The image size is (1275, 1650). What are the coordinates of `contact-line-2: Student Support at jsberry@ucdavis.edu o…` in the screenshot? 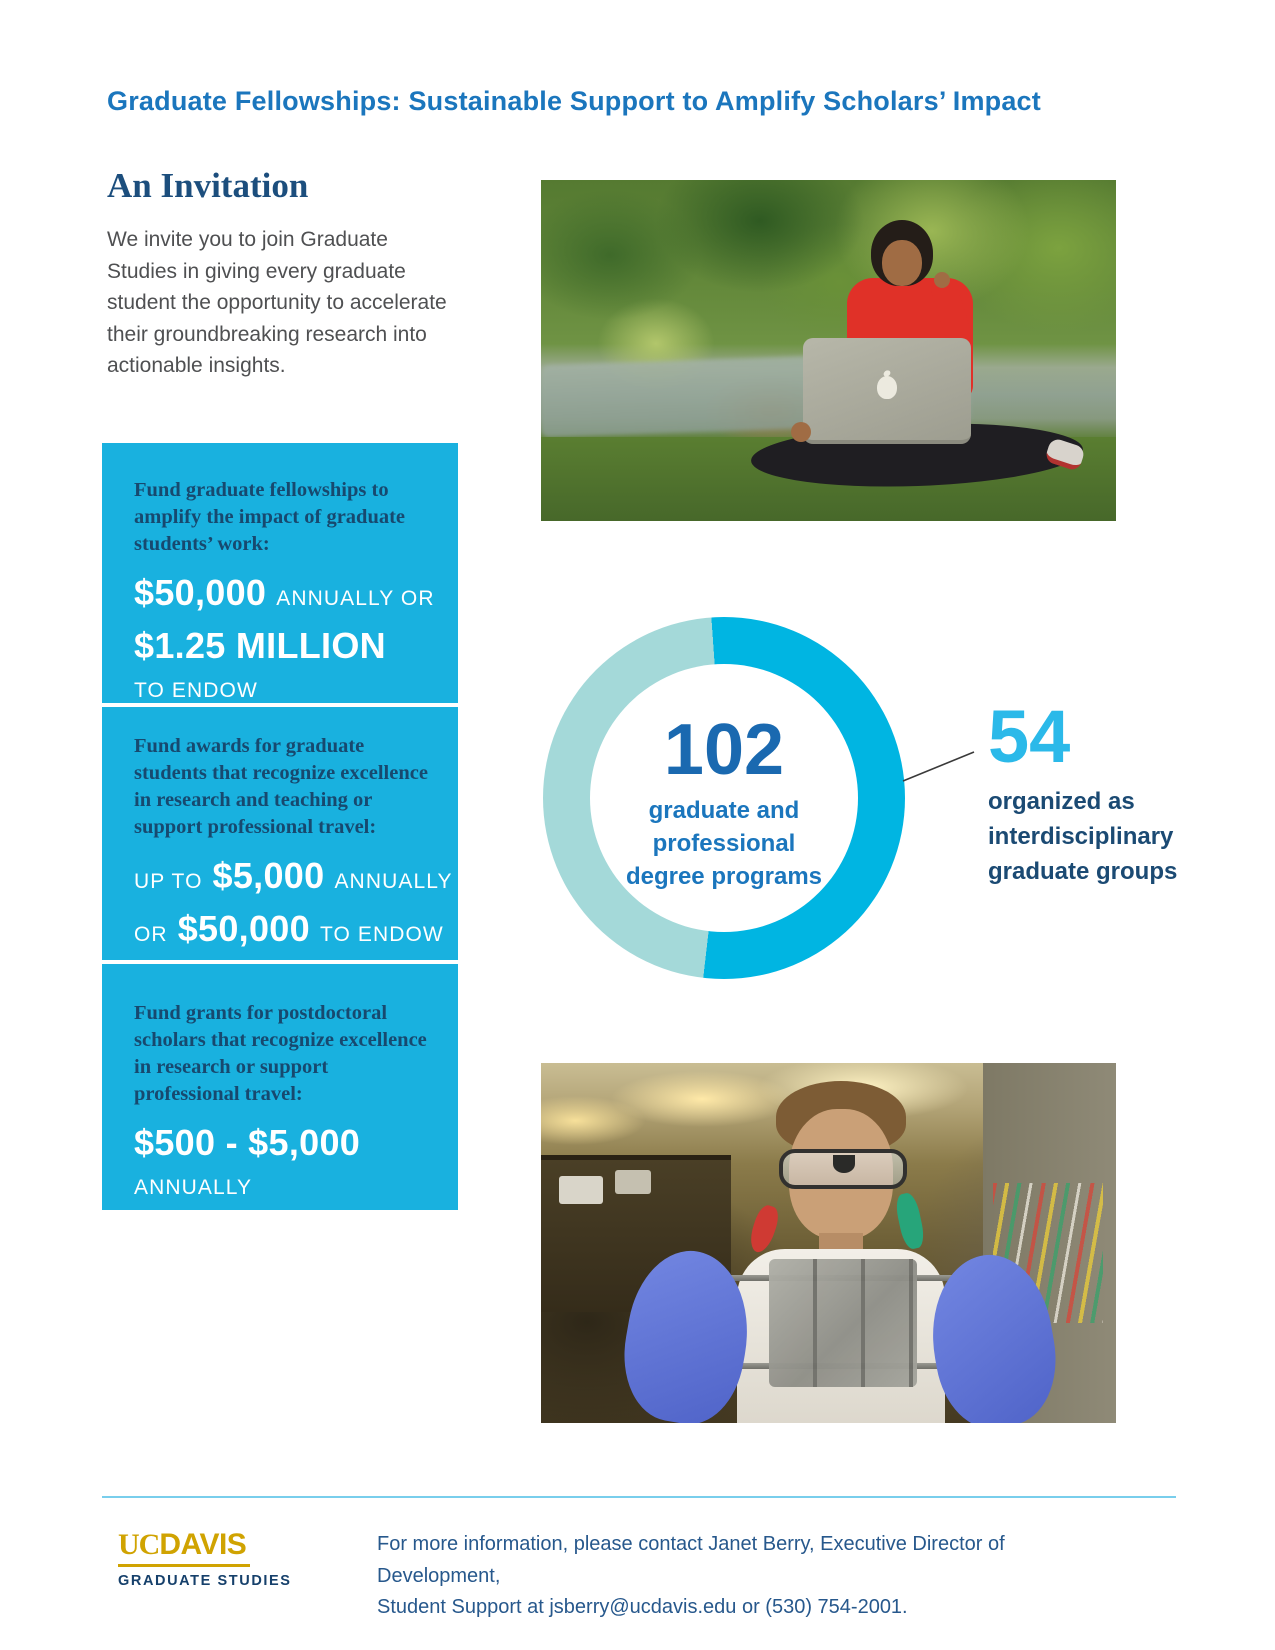 It's located at (642, 1607).